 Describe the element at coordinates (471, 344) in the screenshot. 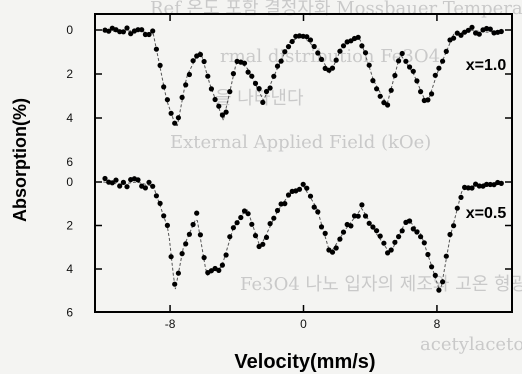

I see `bleed-text-6: acetylacetonate 등 용매 내 나타난다` at that location.